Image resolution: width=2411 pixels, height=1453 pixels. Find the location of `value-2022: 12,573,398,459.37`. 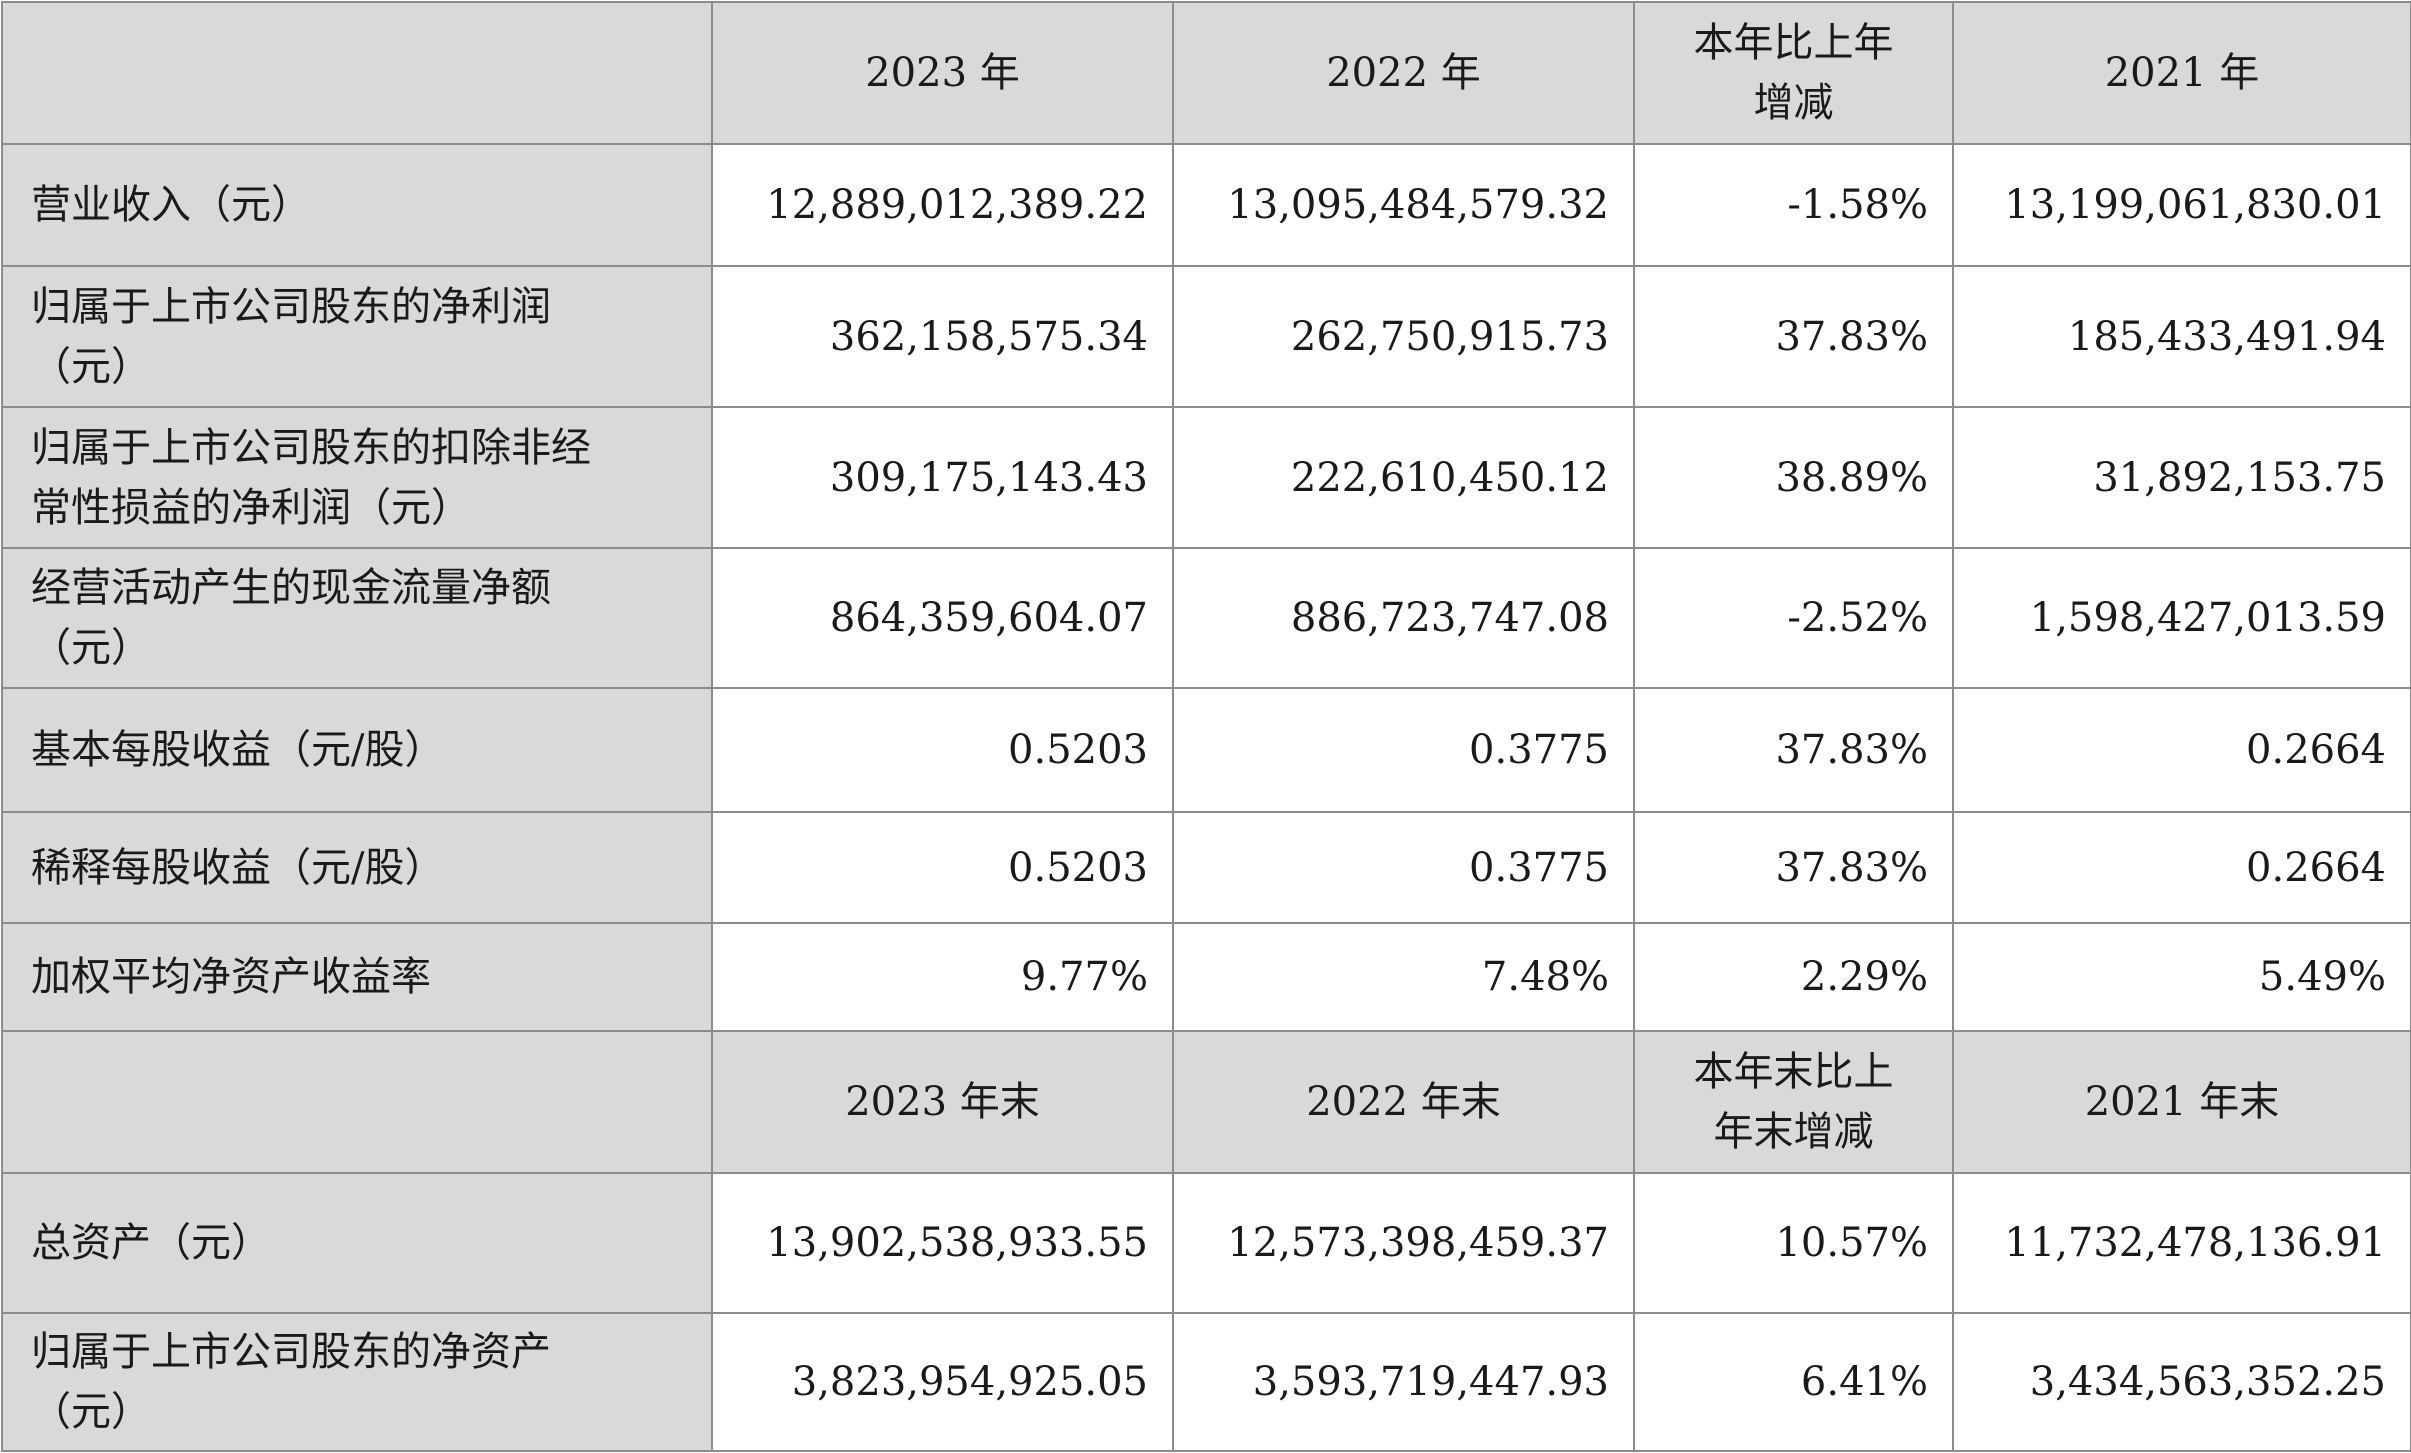

value-2022: 12,573,398,459.37 is located at coordinates (1403, 1243).